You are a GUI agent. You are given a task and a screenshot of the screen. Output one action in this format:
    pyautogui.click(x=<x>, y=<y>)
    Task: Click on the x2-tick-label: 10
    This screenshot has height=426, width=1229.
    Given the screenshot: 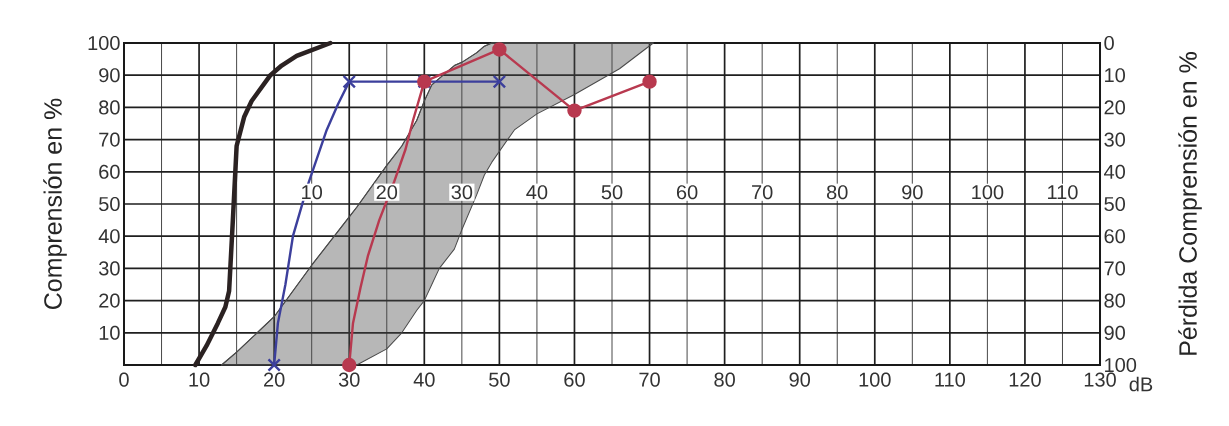 What is the action you would take?
    pyautogui.click(x=312, y=192)
    